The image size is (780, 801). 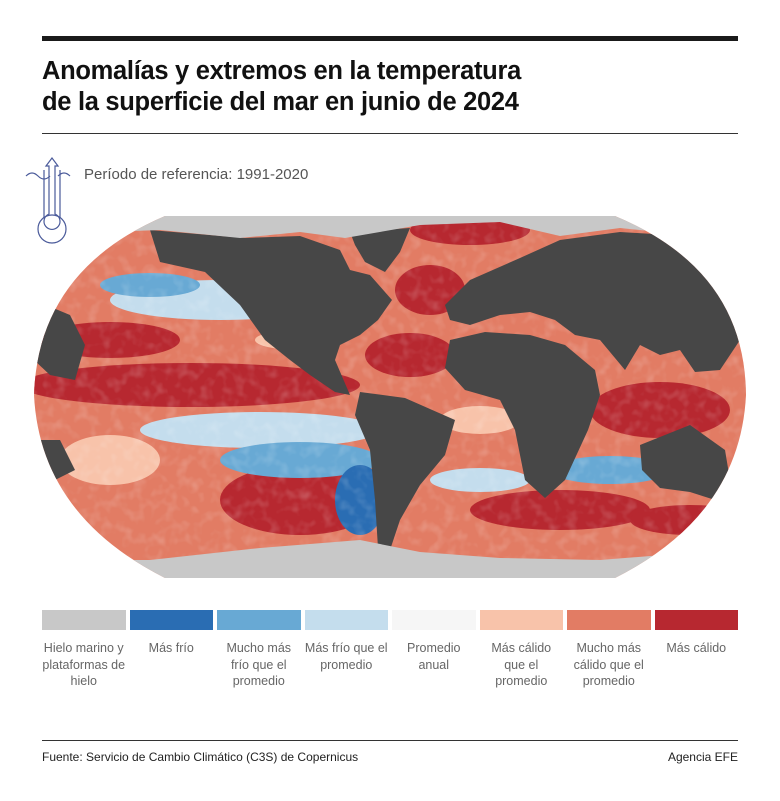 What do you see at coordinates (608, 664) in the screenshot?
I see `legend-label: Mucho más cálido que el promedio` at bounding box center [608, 664].